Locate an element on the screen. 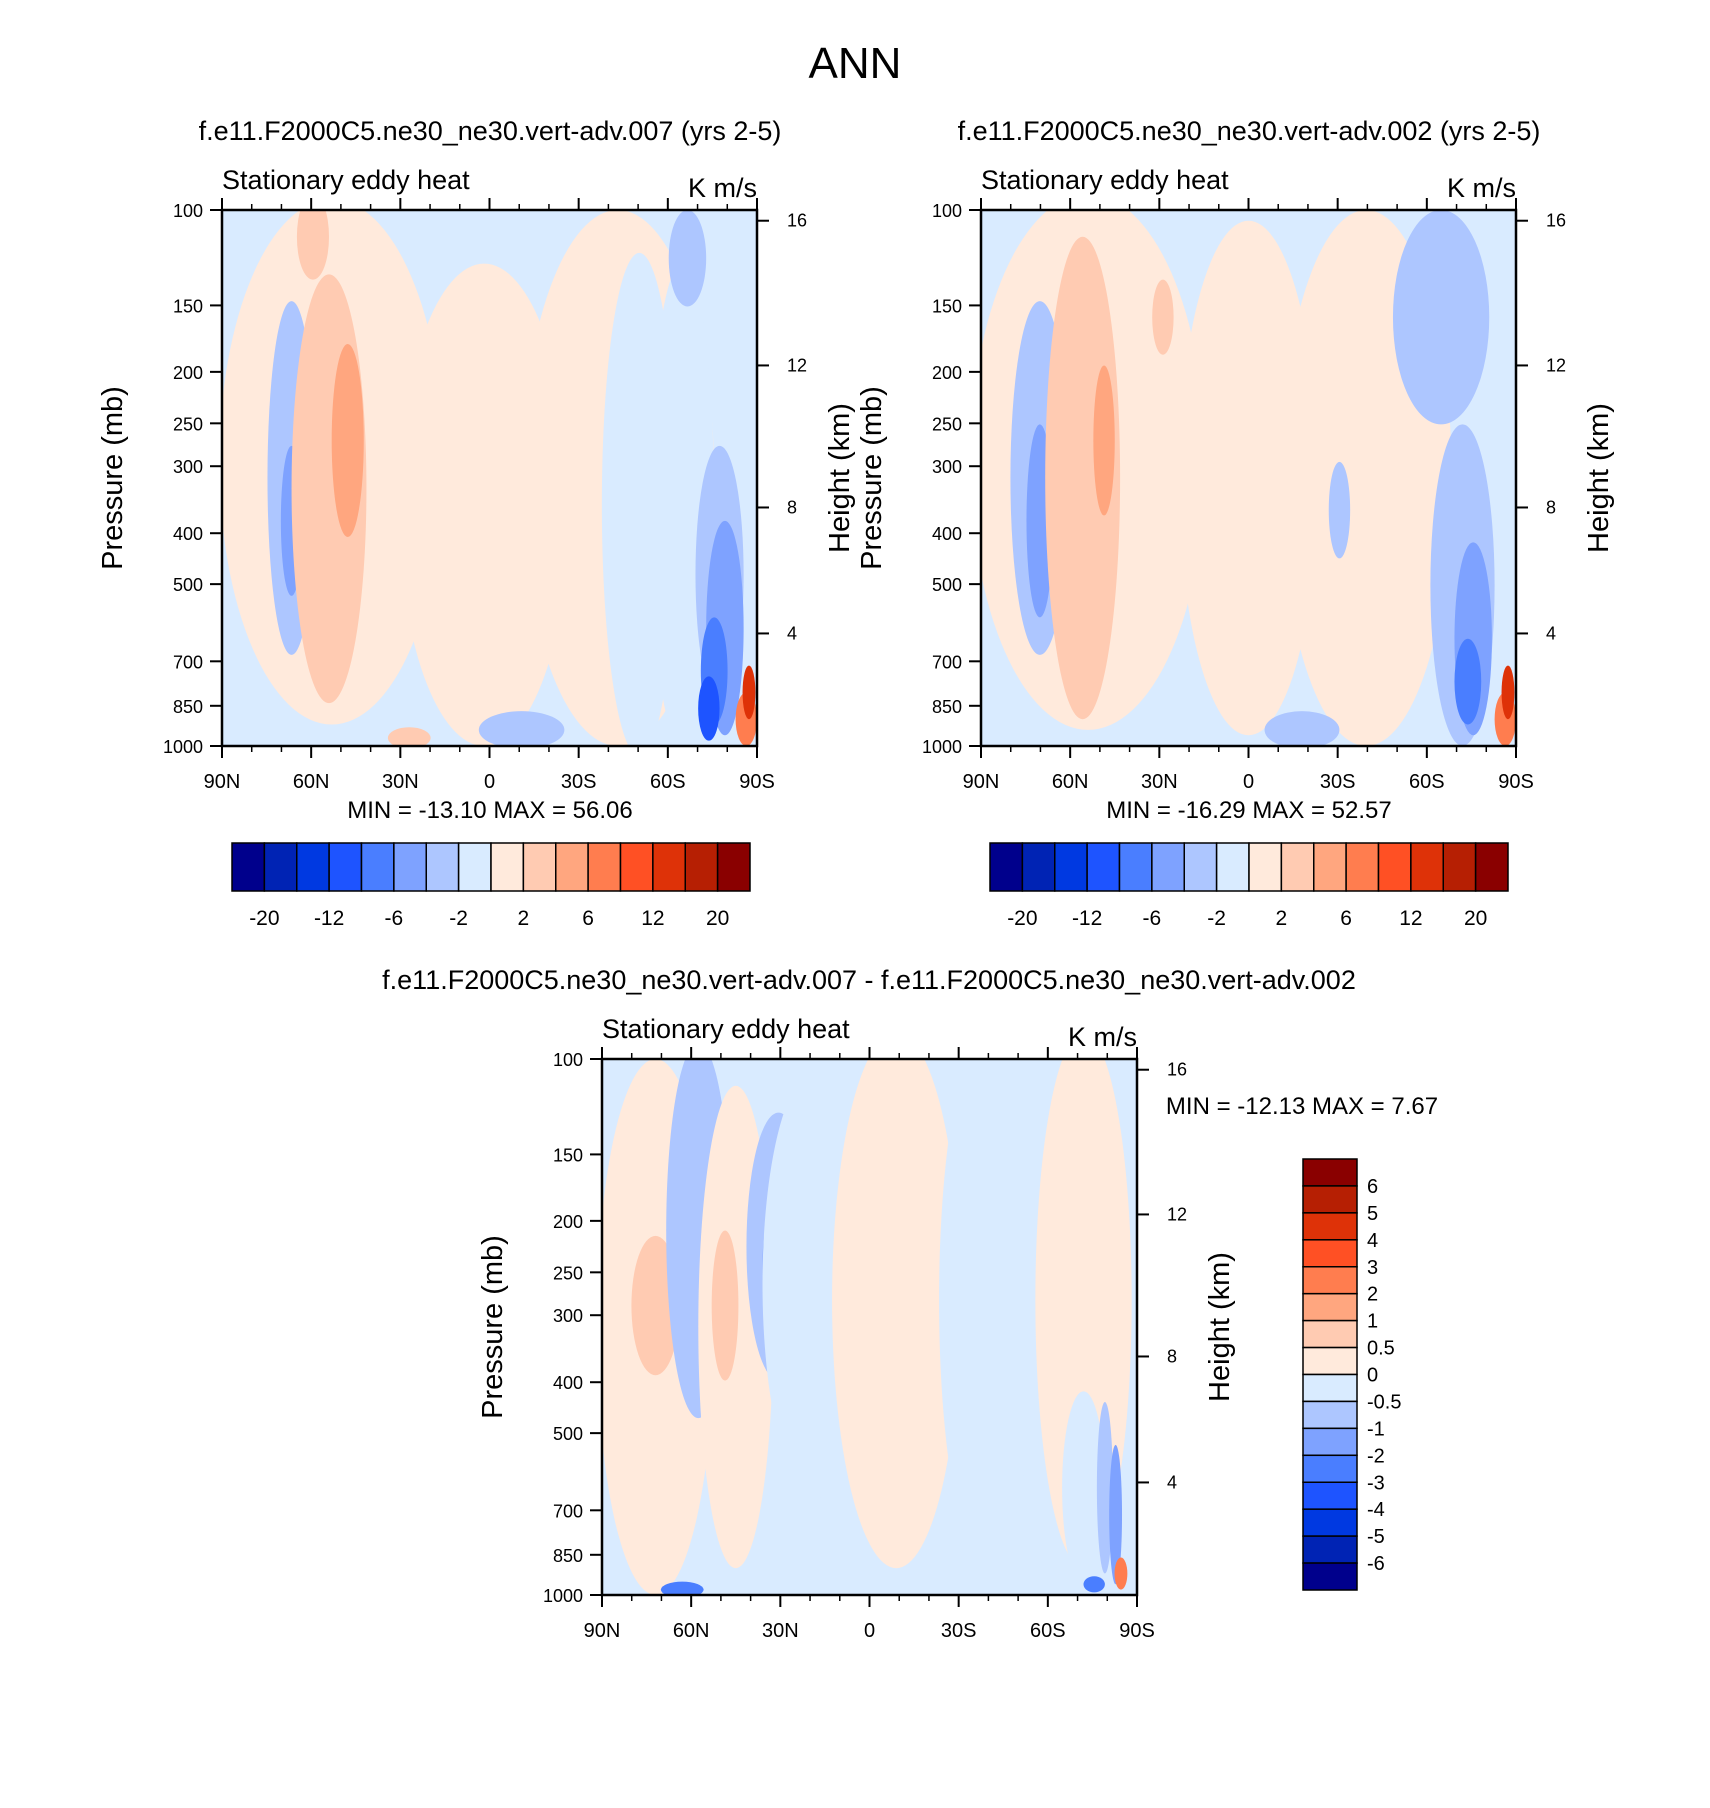 The image size is (1710, 1808). colorbar-label: 4 is located at coordinates (1372, 1241).